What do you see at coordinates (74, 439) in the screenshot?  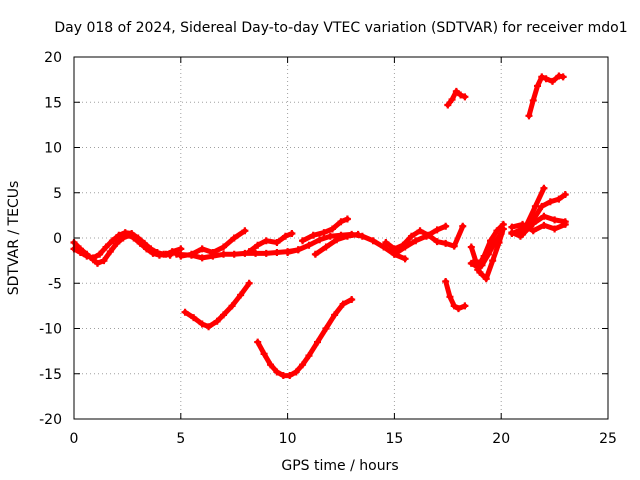 I see `x-tick-label: 0` at bounding box center [74, 439].